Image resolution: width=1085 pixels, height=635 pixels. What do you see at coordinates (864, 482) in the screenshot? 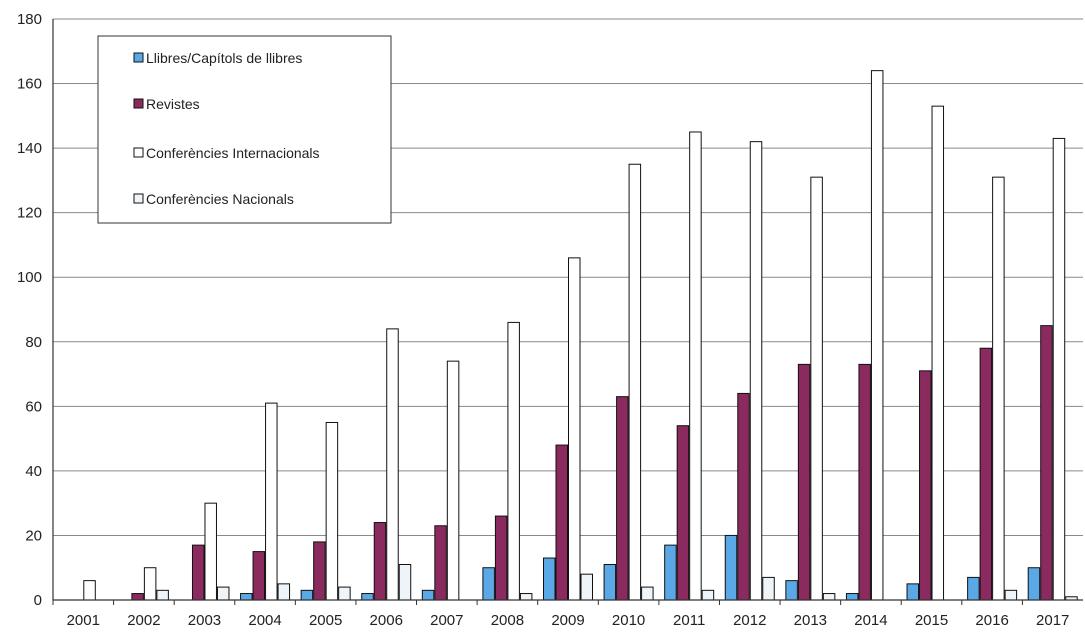
I see `bar-2014-s2` at bounding box center [864, 482].